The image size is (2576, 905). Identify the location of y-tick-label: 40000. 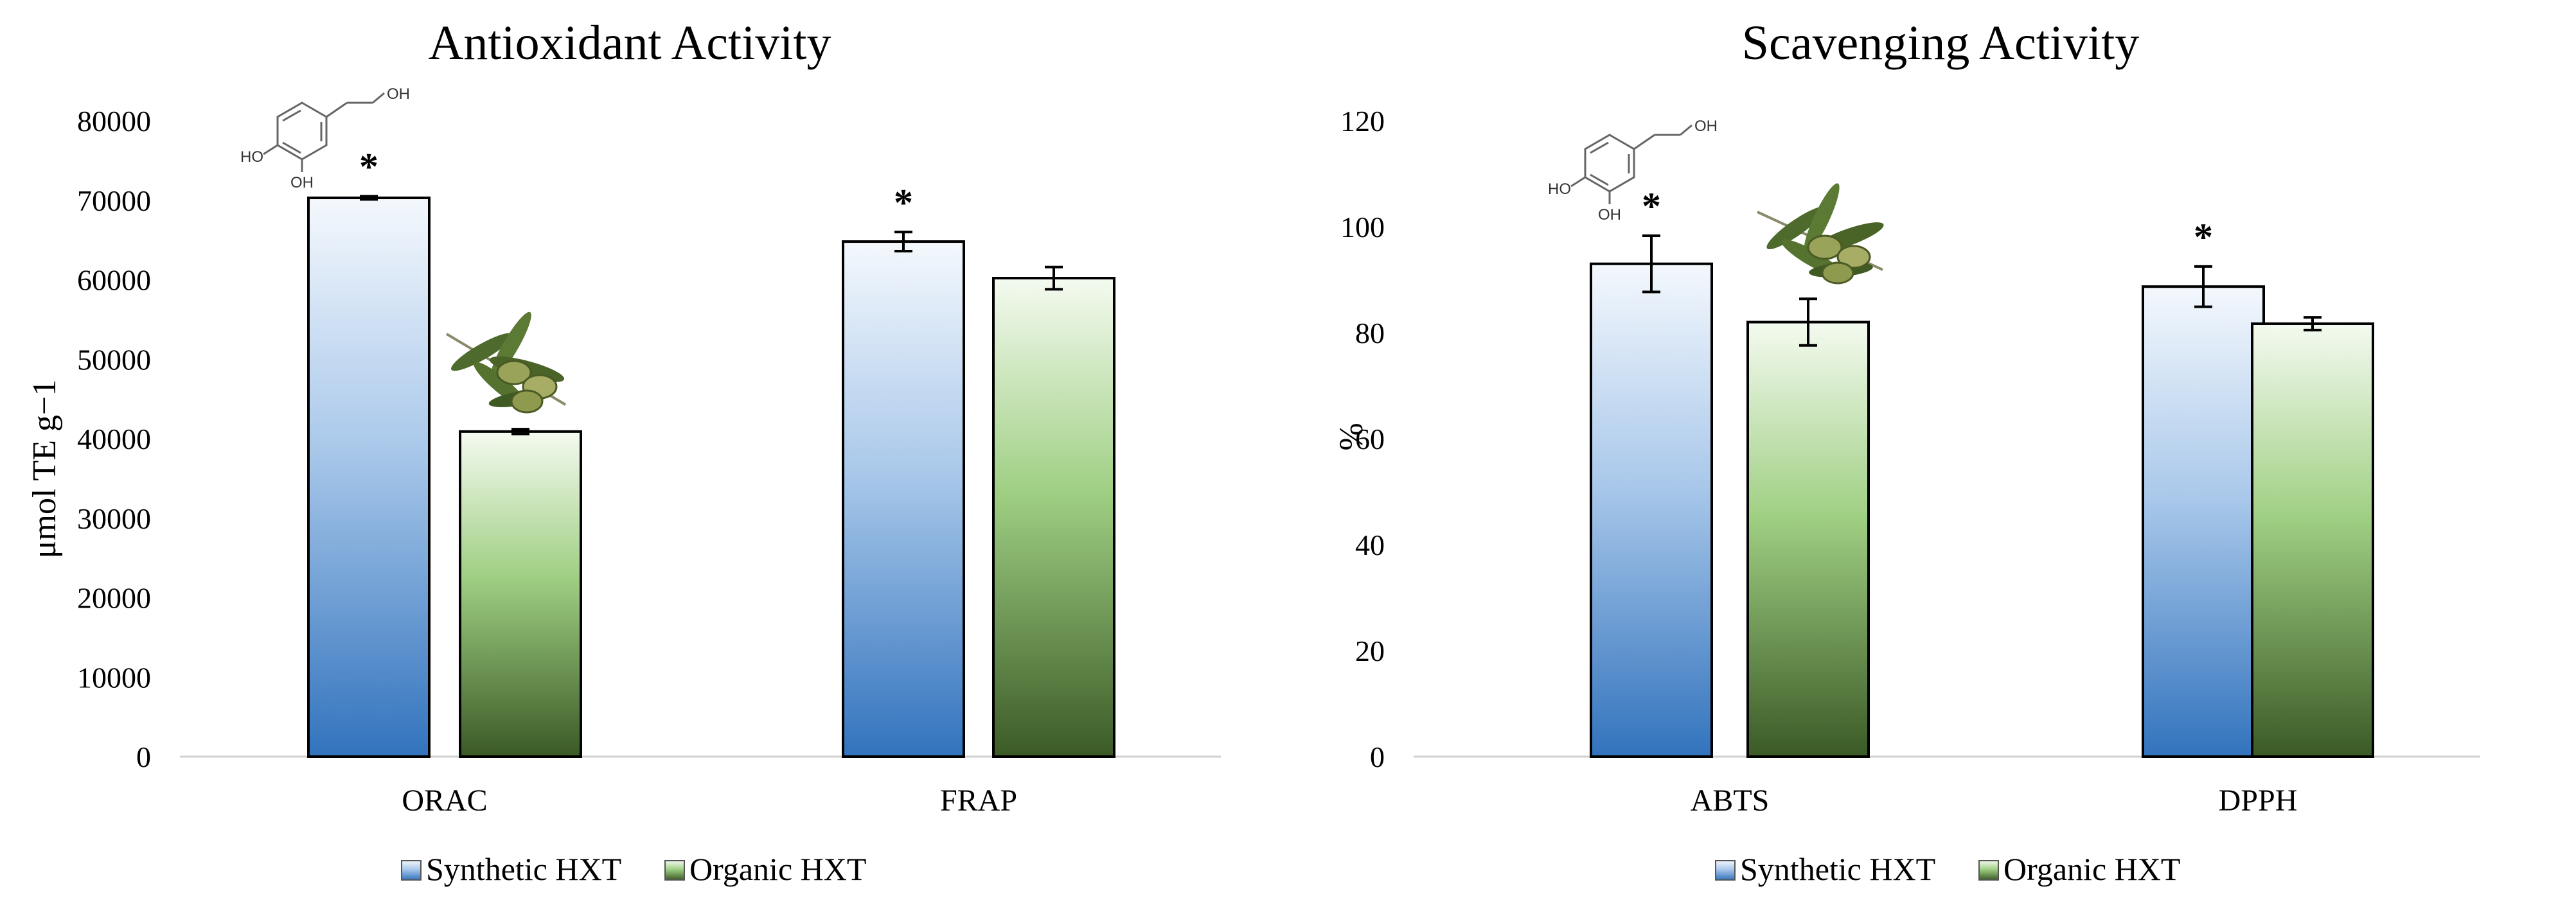
(114, 439).